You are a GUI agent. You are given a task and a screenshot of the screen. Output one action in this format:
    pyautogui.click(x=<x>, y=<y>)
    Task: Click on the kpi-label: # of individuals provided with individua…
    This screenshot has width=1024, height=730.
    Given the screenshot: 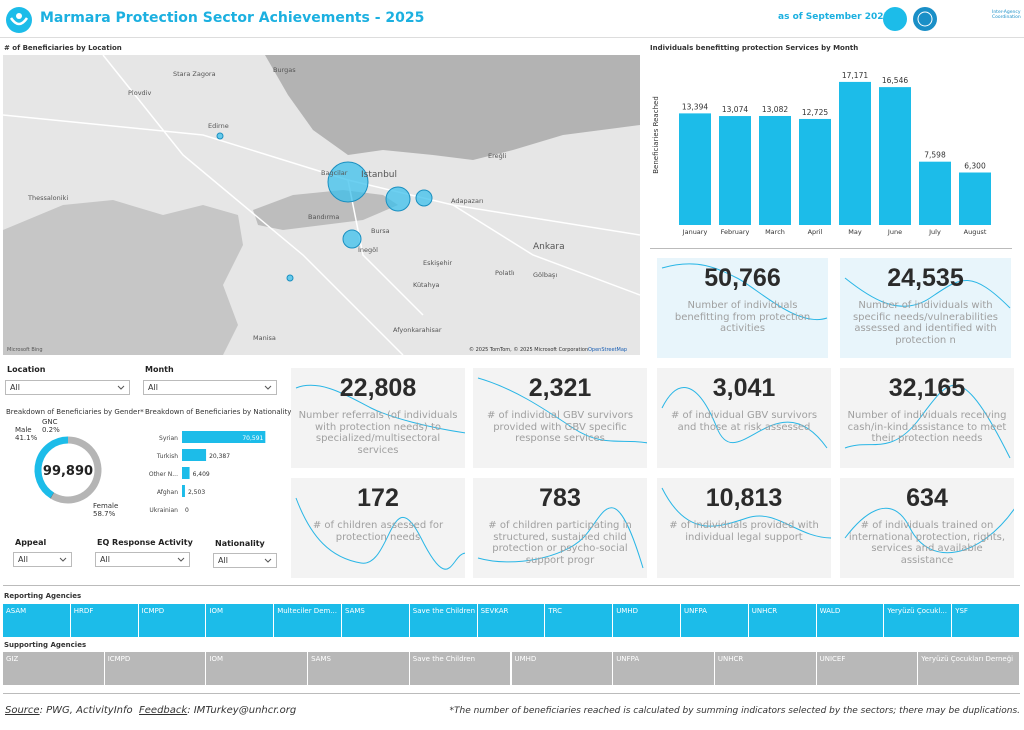 What is the action you would take?
    pyautogui.click(x=744, y=531)
    